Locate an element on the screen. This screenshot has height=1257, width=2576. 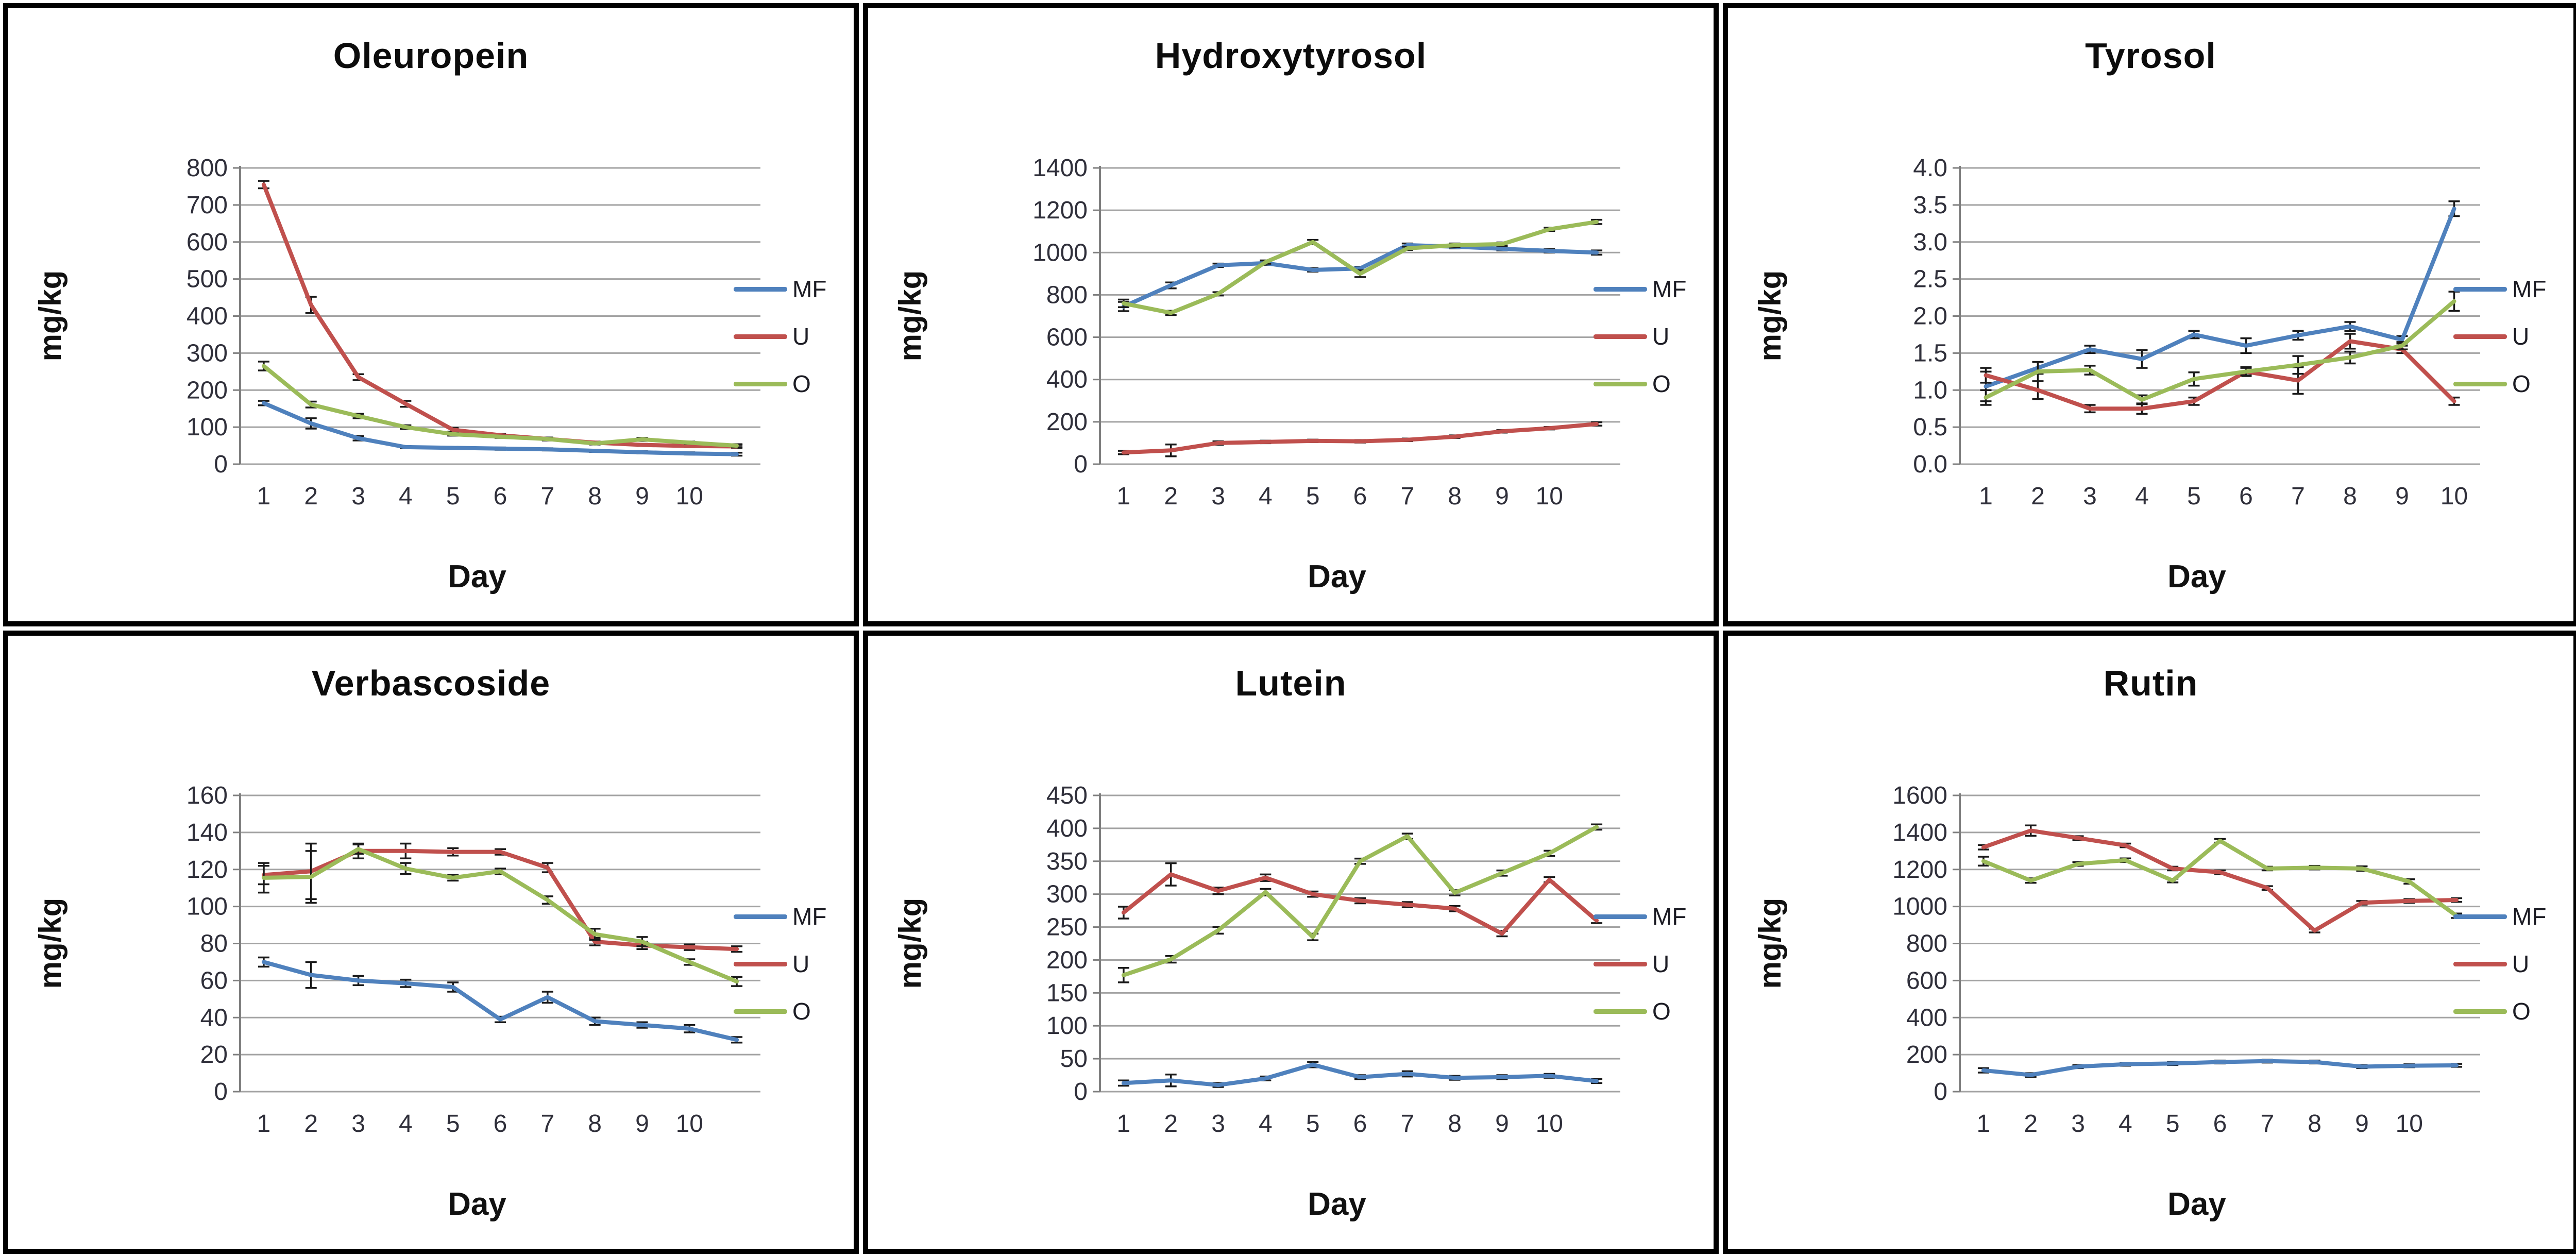
chart-title: Hydroxytyrosol is located at coordinates (1291, 56).